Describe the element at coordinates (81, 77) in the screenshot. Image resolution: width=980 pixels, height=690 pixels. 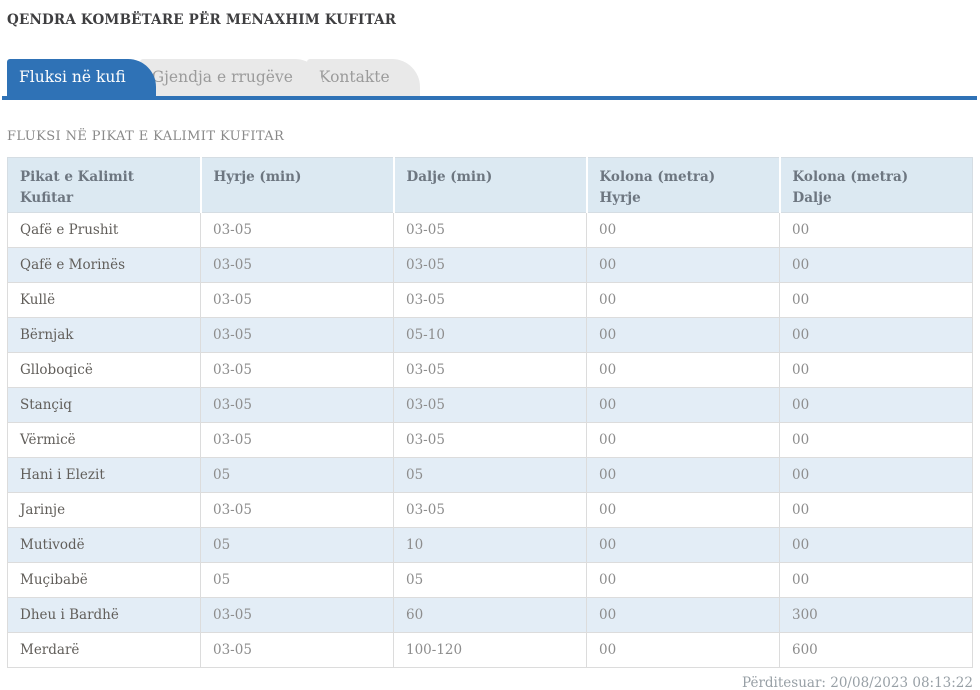
I see `tab-fluksi-ne-kufi: Fluksi në kufi` at that location.